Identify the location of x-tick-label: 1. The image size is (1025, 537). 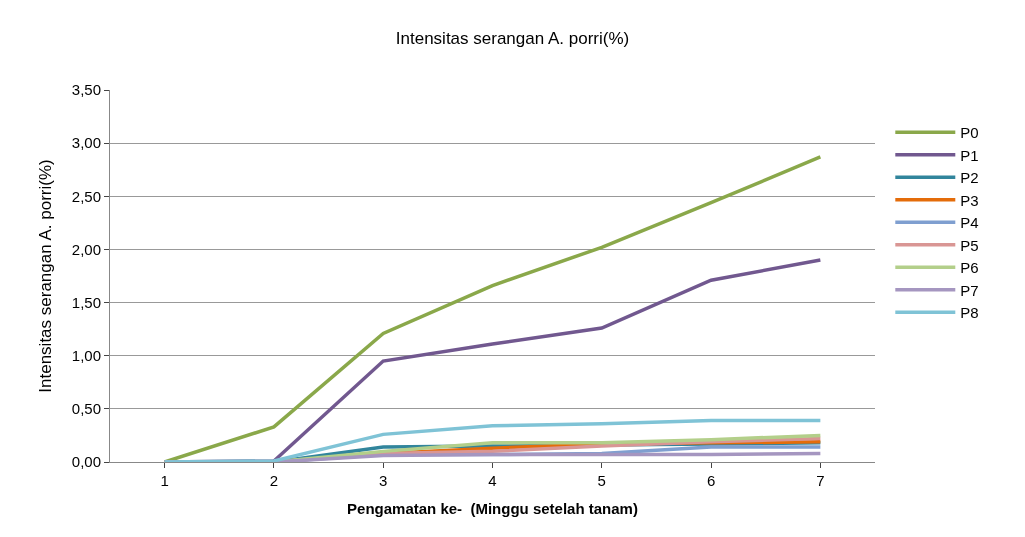
(164, 480).